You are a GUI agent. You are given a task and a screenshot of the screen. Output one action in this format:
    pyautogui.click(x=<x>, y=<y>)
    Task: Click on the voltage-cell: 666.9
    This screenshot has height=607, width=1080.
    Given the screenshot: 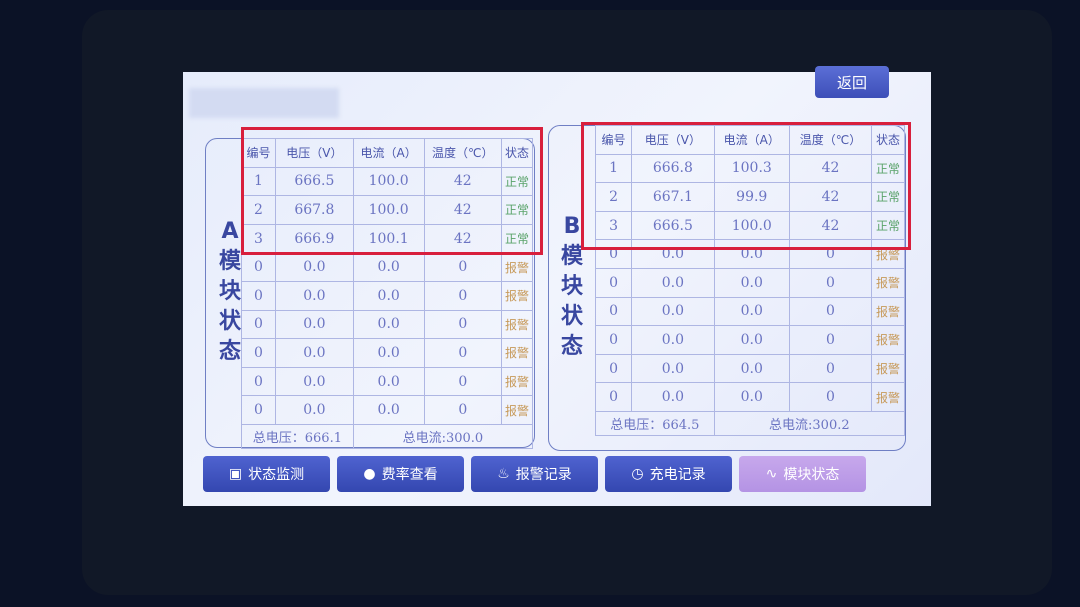 What is the action you would take?
    pyautogui.click(x=314, y=238)
    